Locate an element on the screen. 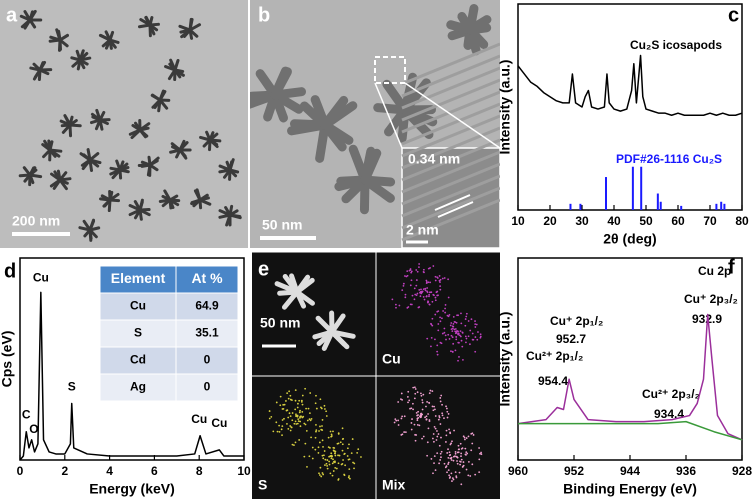 This screenshot has width=756, height=499. peak-label: Cu²⁺ 2p₁/₂ is located at coordinates (554, 356).